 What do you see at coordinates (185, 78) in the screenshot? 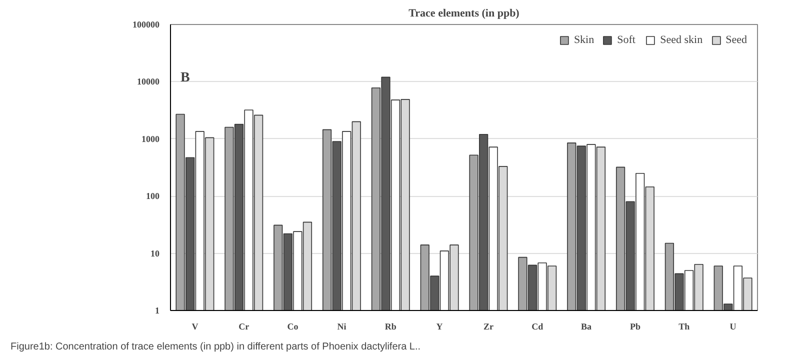
I see `annotation: B` at bounding box center [185, 78].